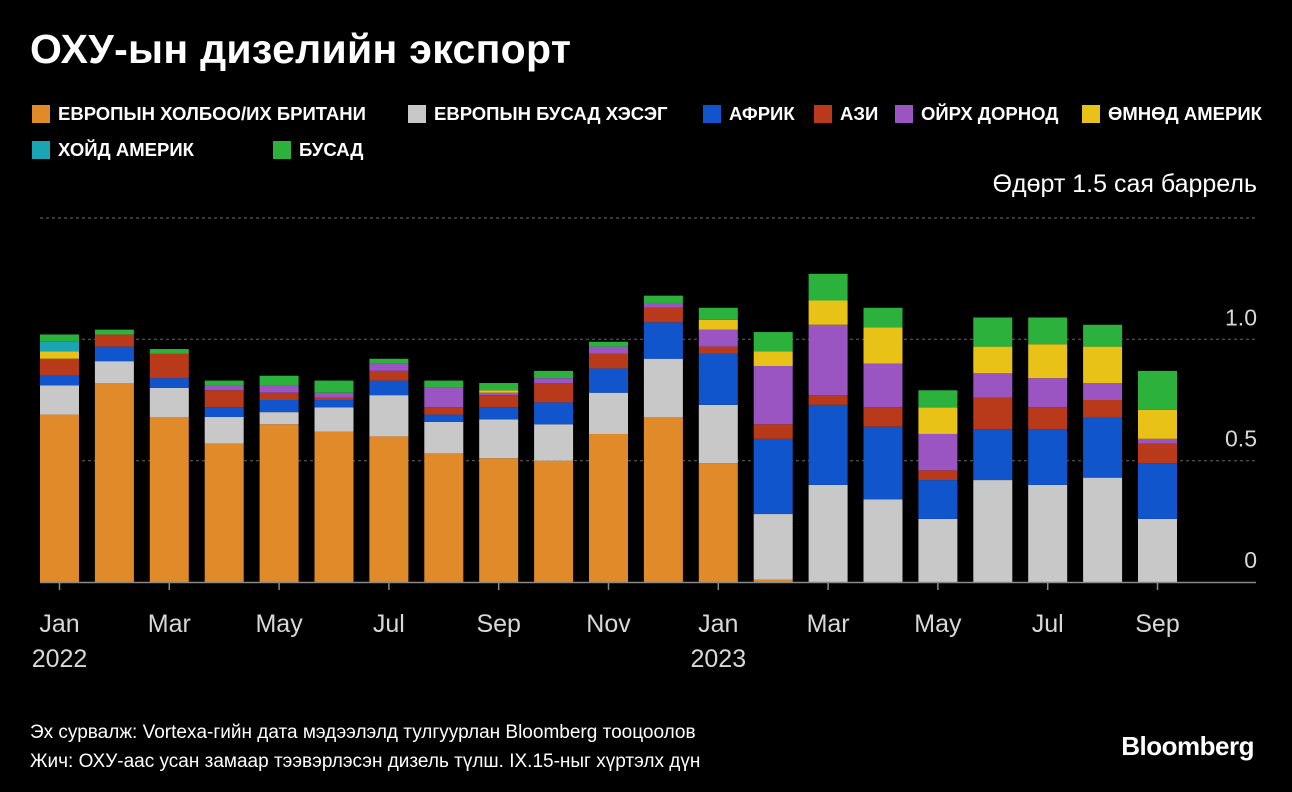 Image resolution: width=1292 pixels, height=792 pixels. I want to click on legend-item-eu-uk: ЕВРОПЫН ХОЛБОО/ИХ БРИТАНИ, so click(199, 114).